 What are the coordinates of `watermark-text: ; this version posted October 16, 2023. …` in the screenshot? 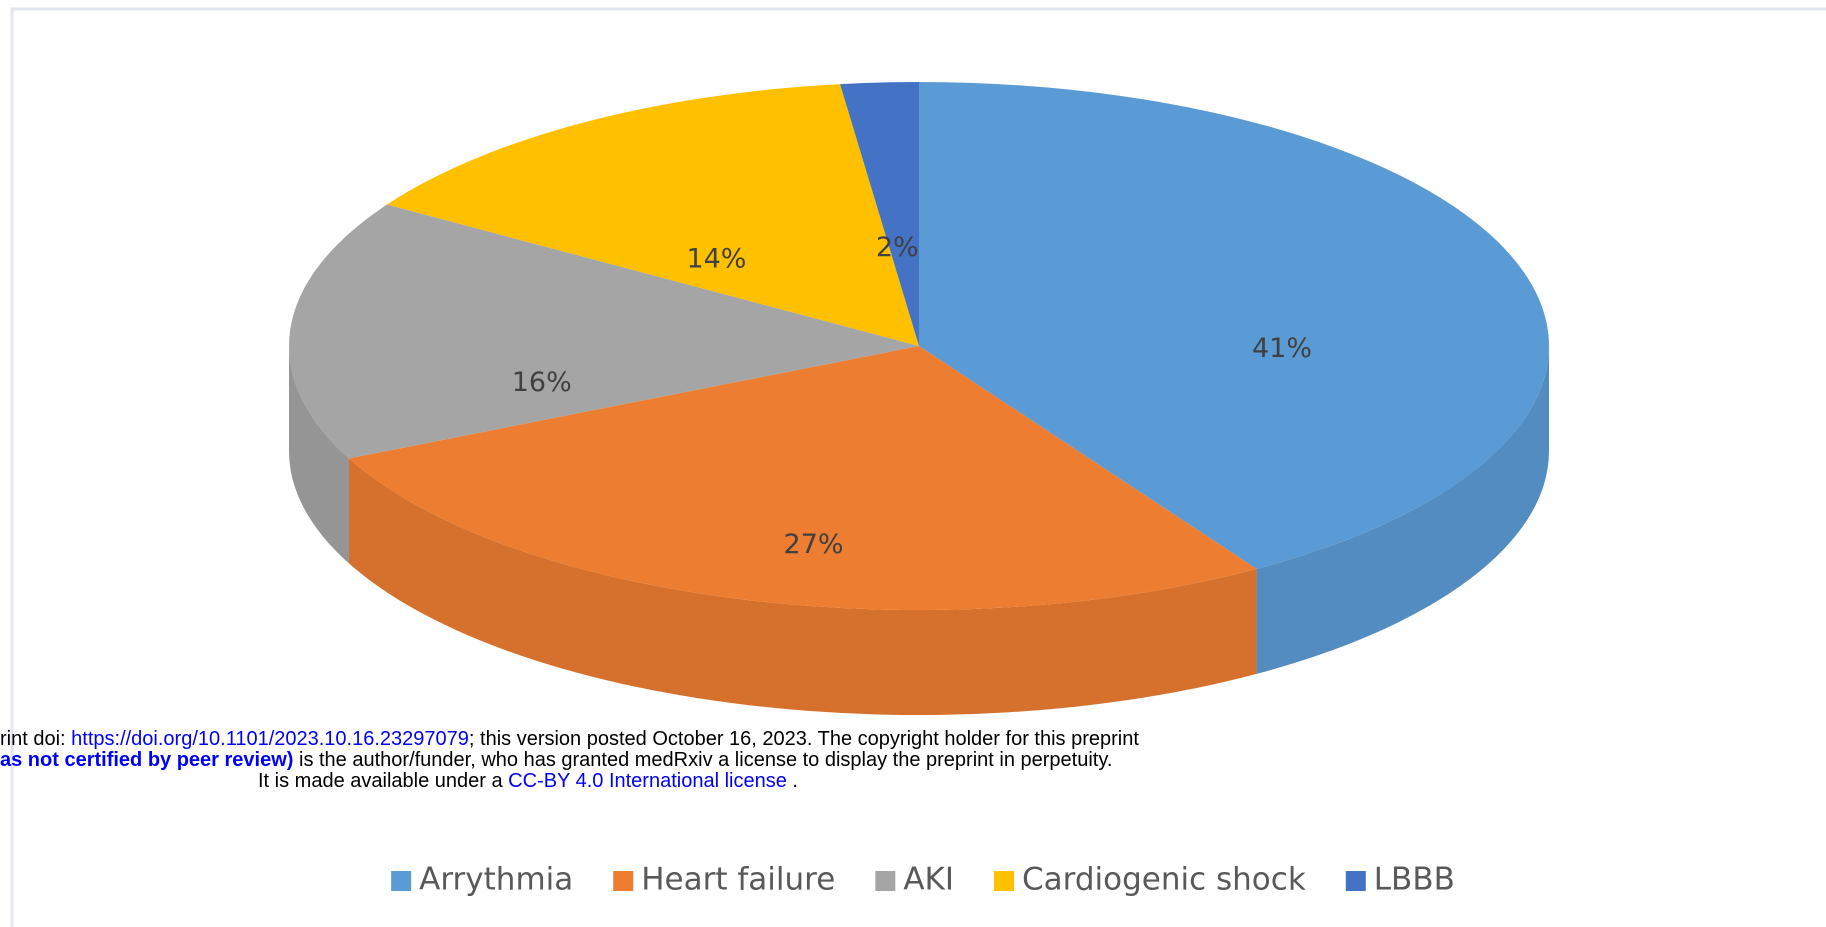 It's located at (804, 739).